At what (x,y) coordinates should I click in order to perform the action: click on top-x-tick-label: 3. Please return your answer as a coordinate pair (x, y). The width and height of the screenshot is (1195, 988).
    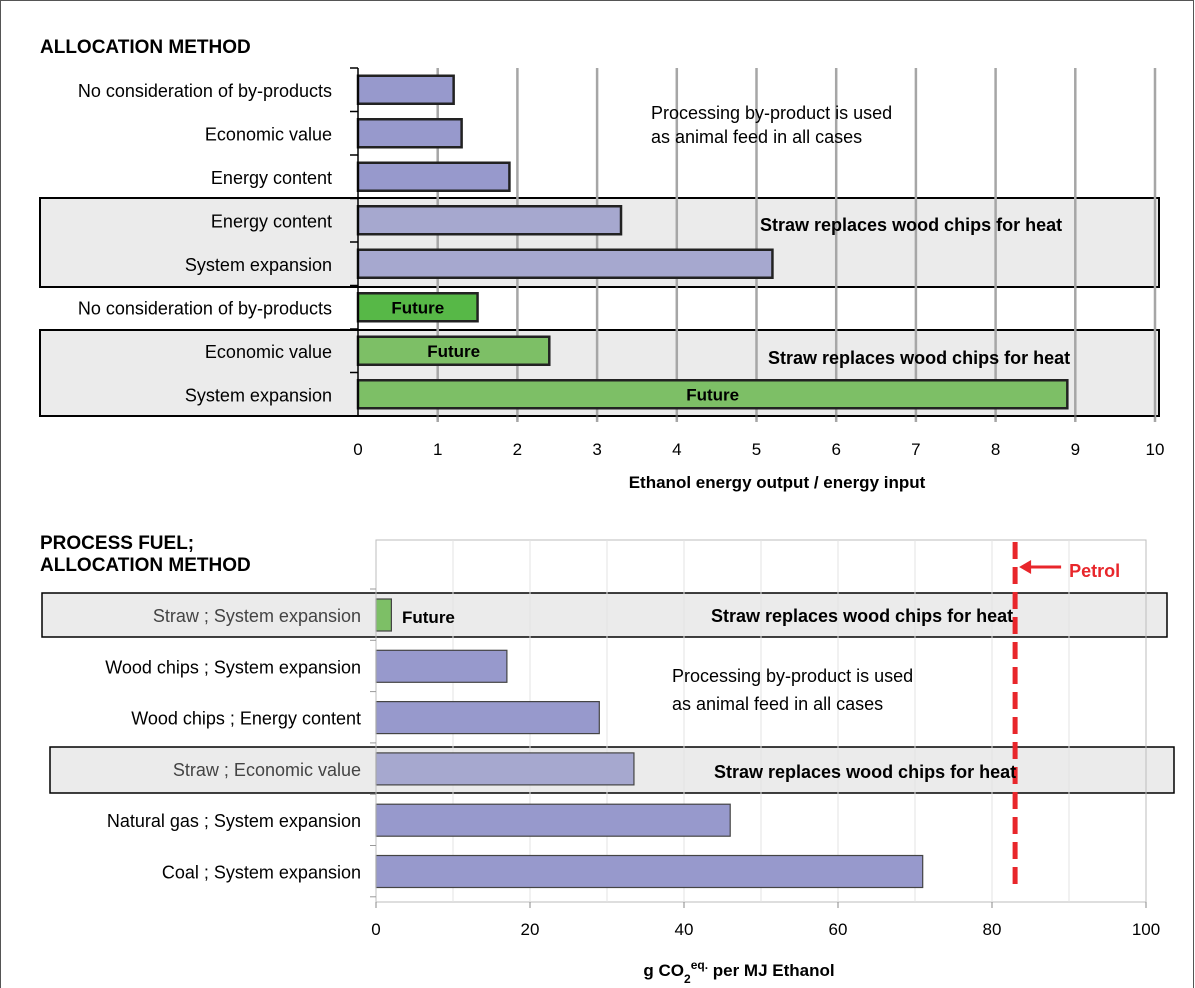
    Looking at the image, I should click on (596, 449).